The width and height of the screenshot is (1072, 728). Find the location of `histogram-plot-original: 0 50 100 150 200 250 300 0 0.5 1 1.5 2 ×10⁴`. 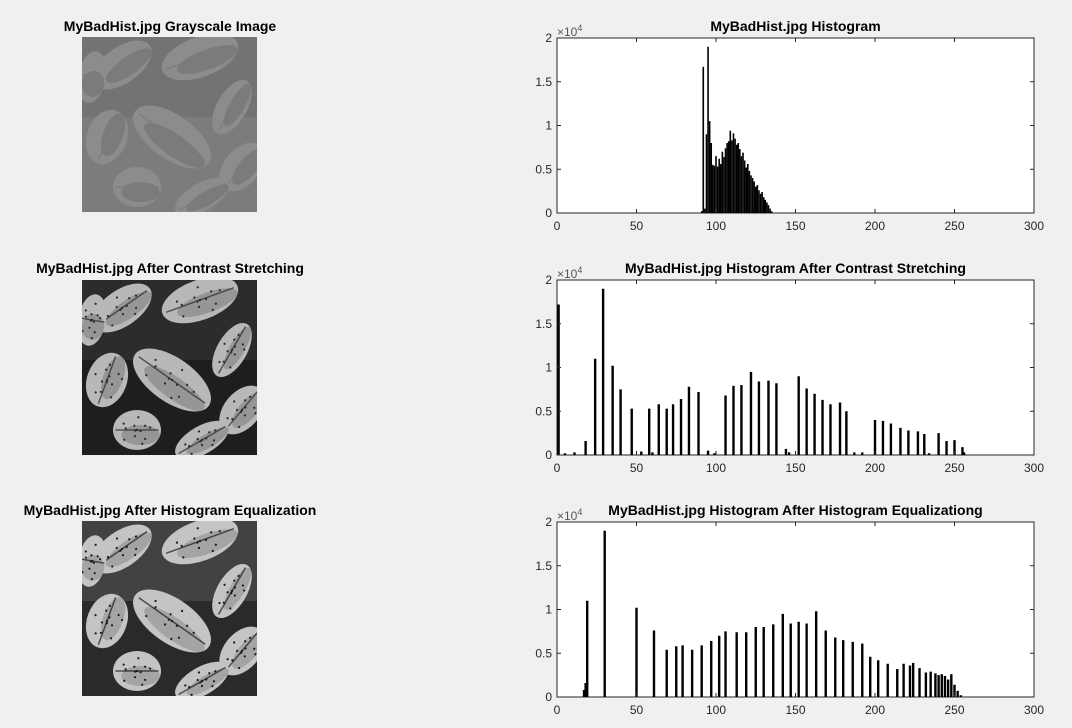

histogram-plot-original: 0 50 100 150 200 250 300 0 0.5 1 1.5 2 ×10⁴ is located at coordinates (789, 128).